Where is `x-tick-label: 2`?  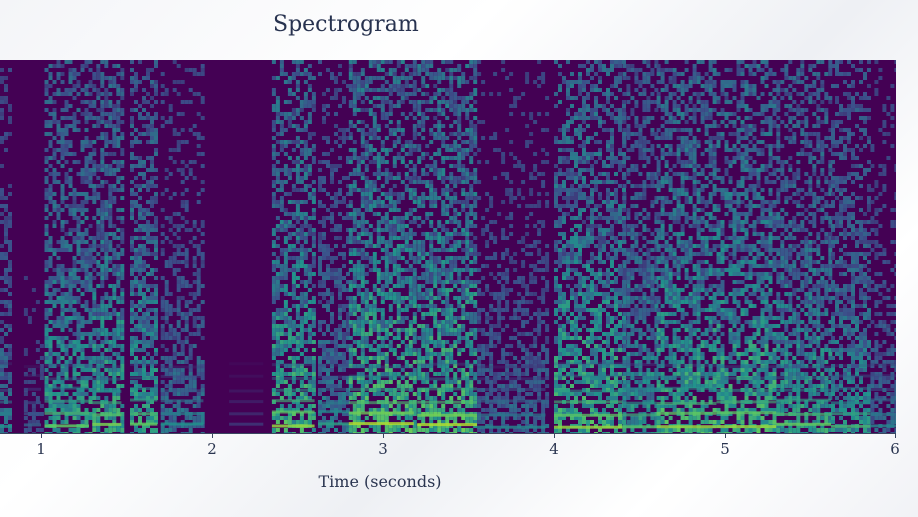
x-tick-label: 2 is located at coordinates (212, 449).